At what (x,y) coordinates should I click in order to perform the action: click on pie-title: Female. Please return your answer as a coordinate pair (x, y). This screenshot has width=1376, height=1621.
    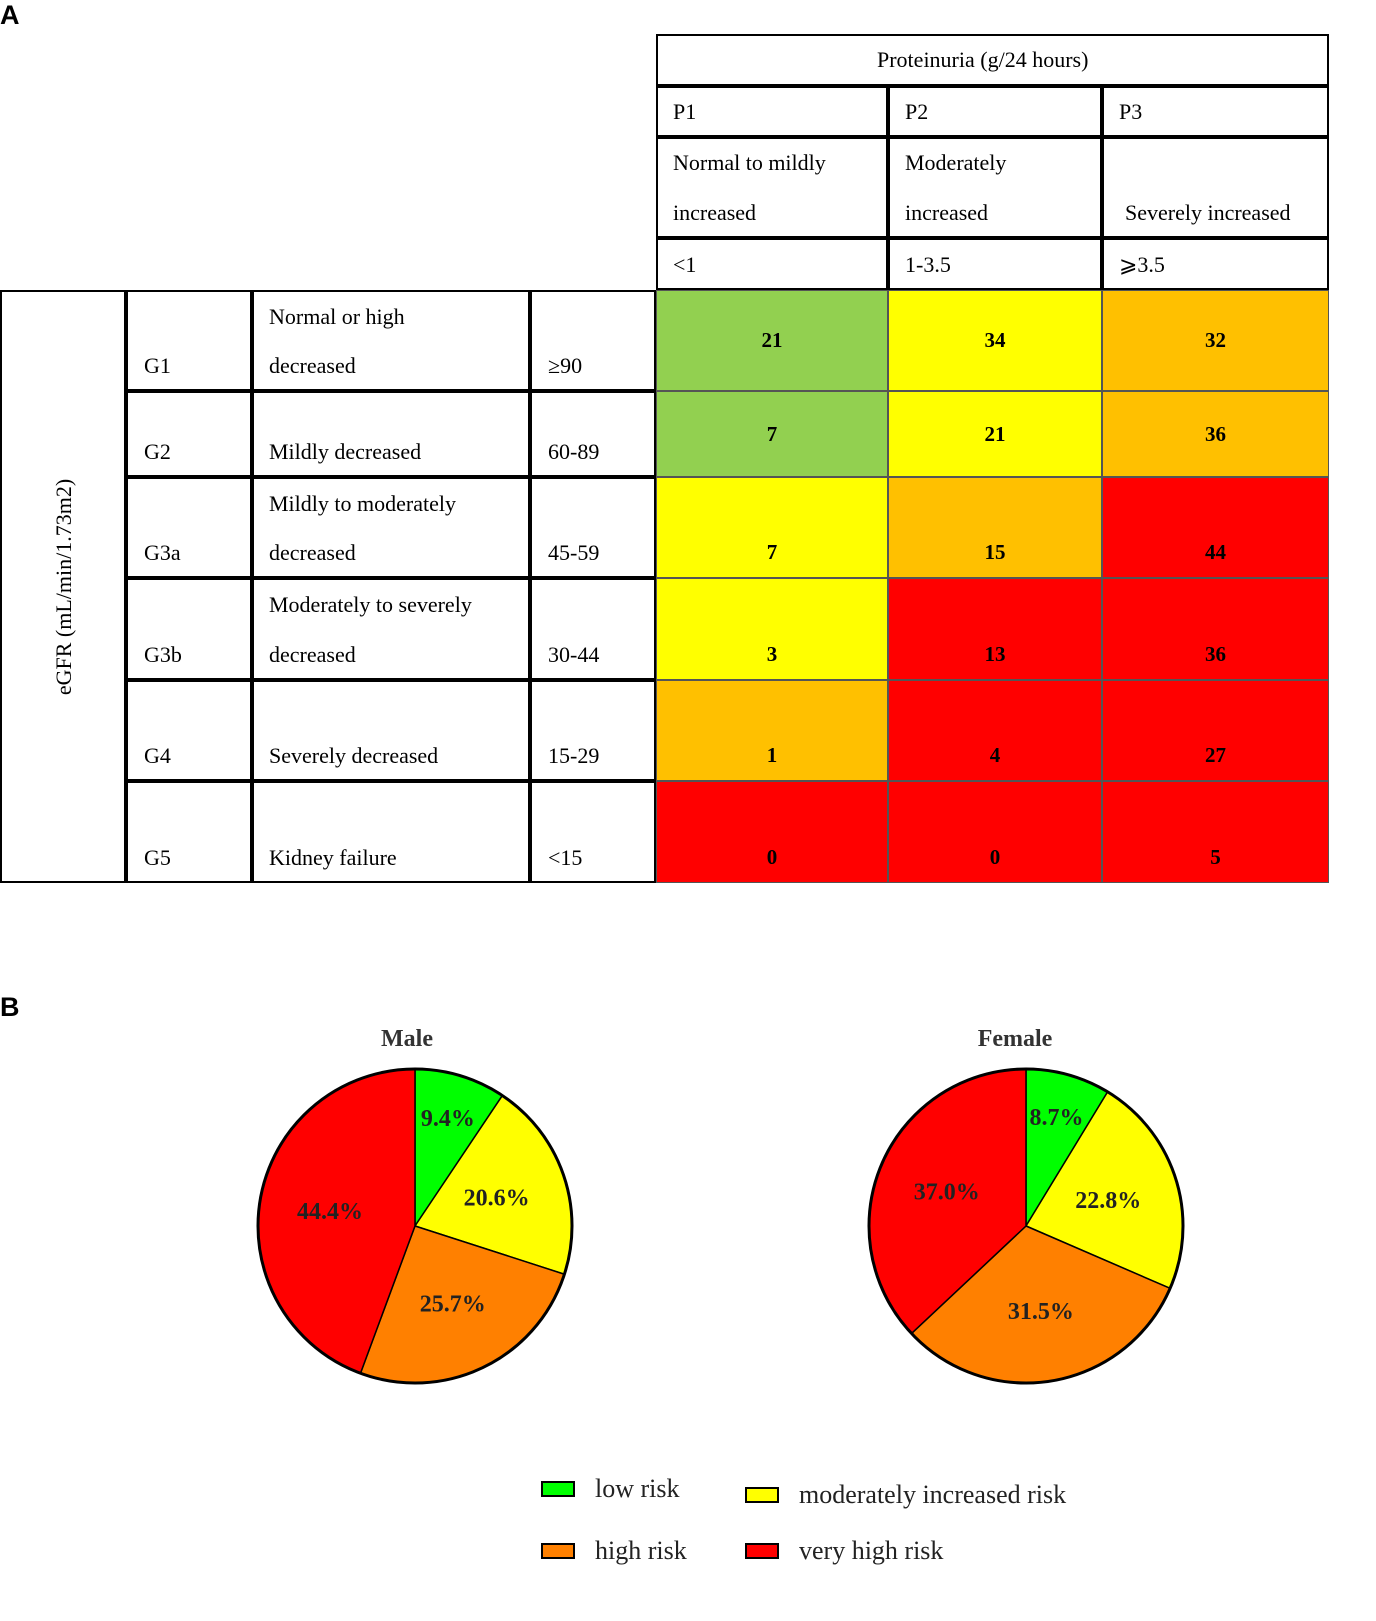
    Looking at the image, I should click on (1015, 1039).